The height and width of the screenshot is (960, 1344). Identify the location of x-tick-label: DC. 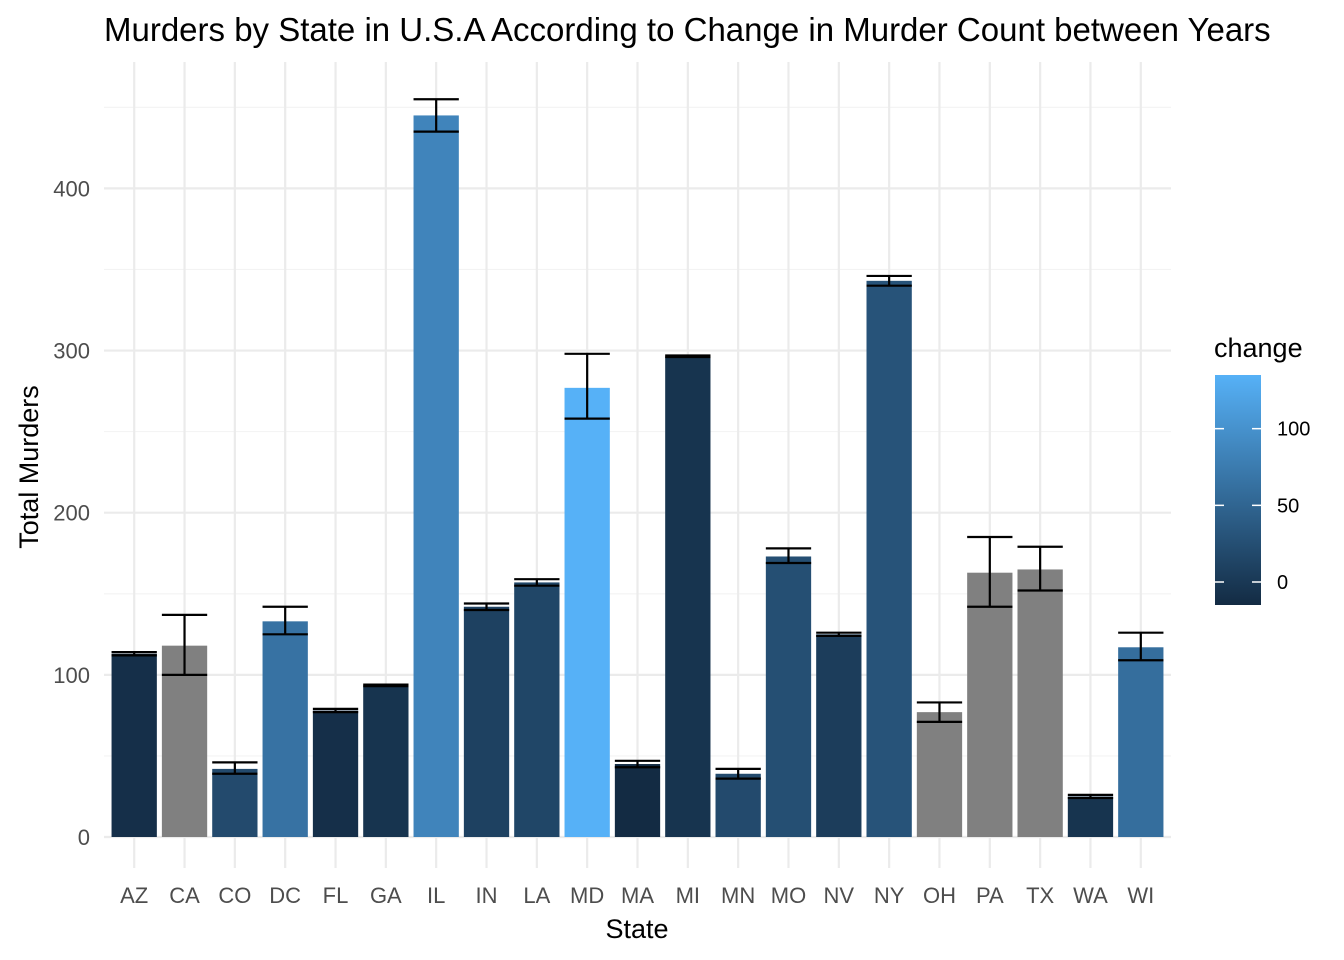
(285, 895).